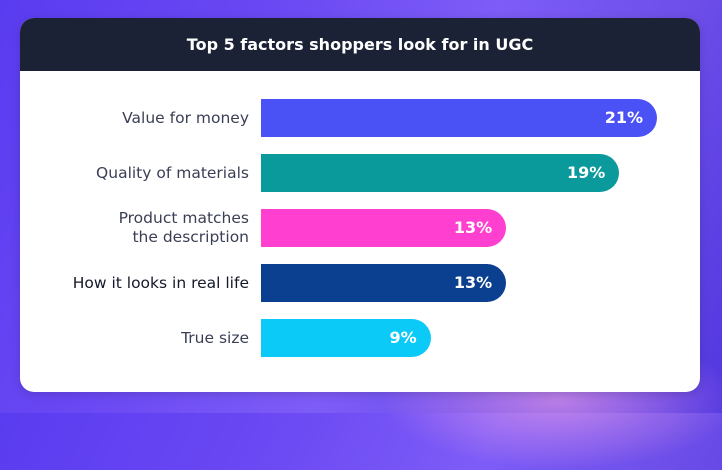 The height and width of the screenshot is (470, 722). Describe the element at coordinates (160, 282) in the screenshot. I see `category-label: How it looks in real life` at that location.